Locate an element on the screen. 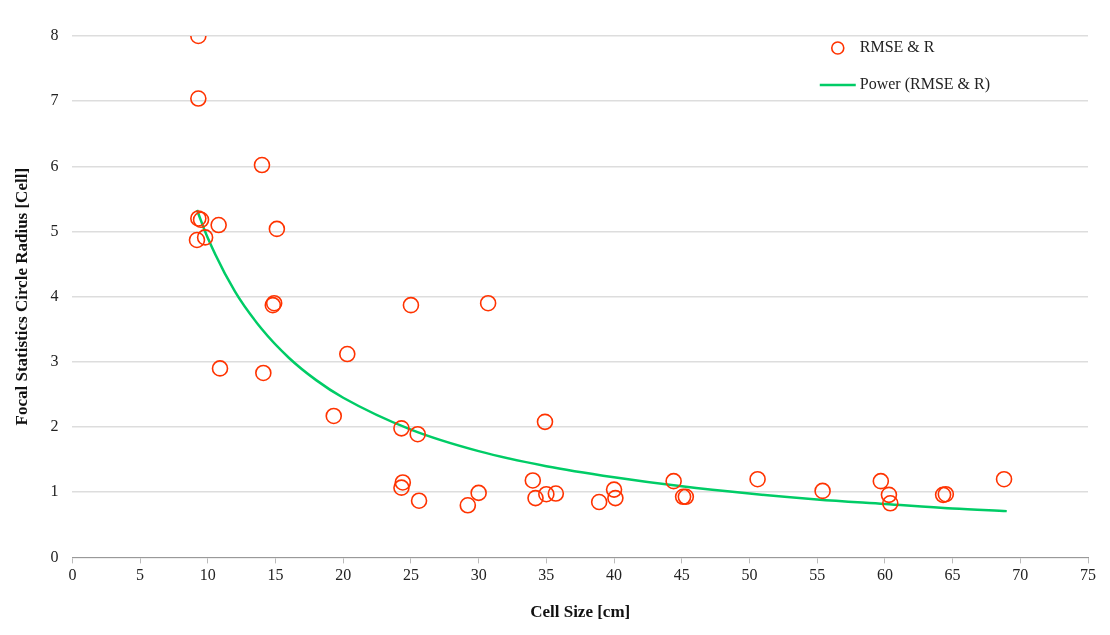 The width and height of the screenshot is (1110, 635). x-tick-label: 25 is located at coordinates (410, 575).